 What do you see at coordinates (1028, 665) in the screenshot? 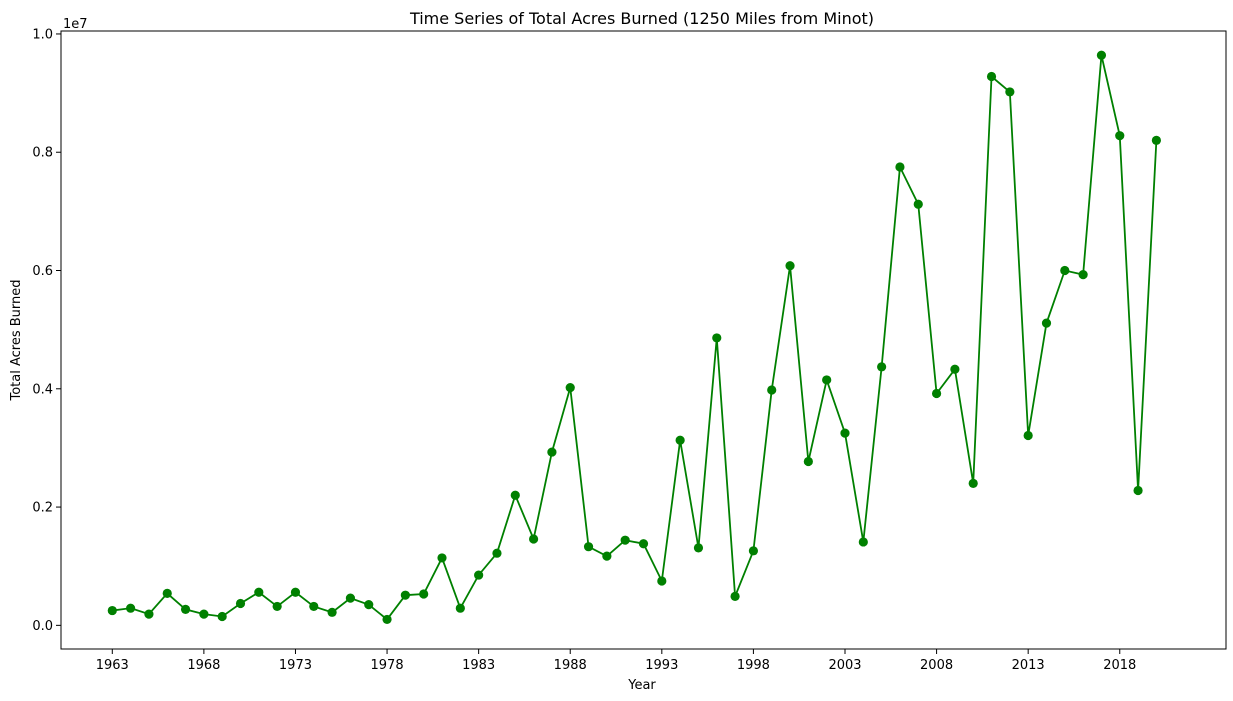
I see `x-tick-label: 2013` at bounding box center [1028, 665].